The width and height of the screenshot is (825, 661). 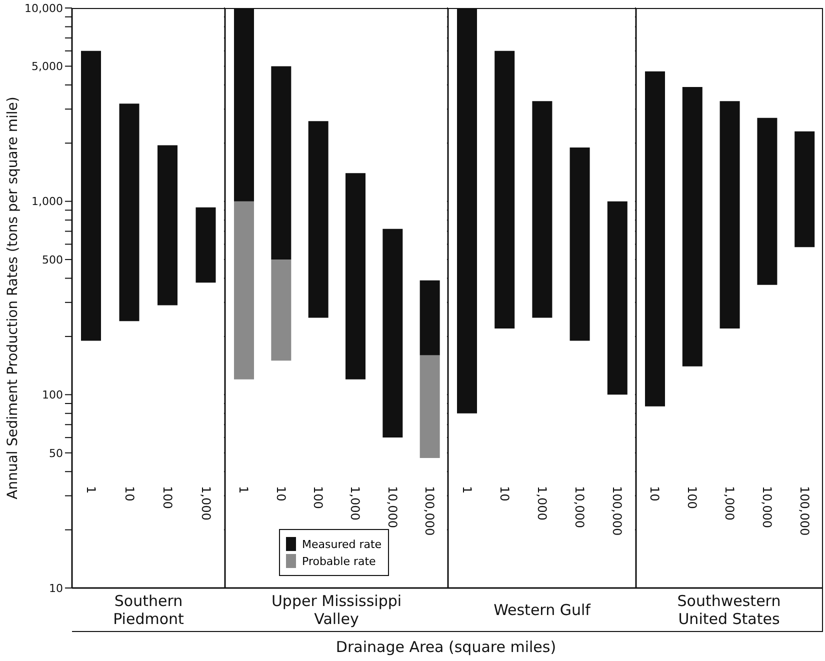 I want to click on x-axis-title: Southern Piedmont, so click(x=148, y=610).